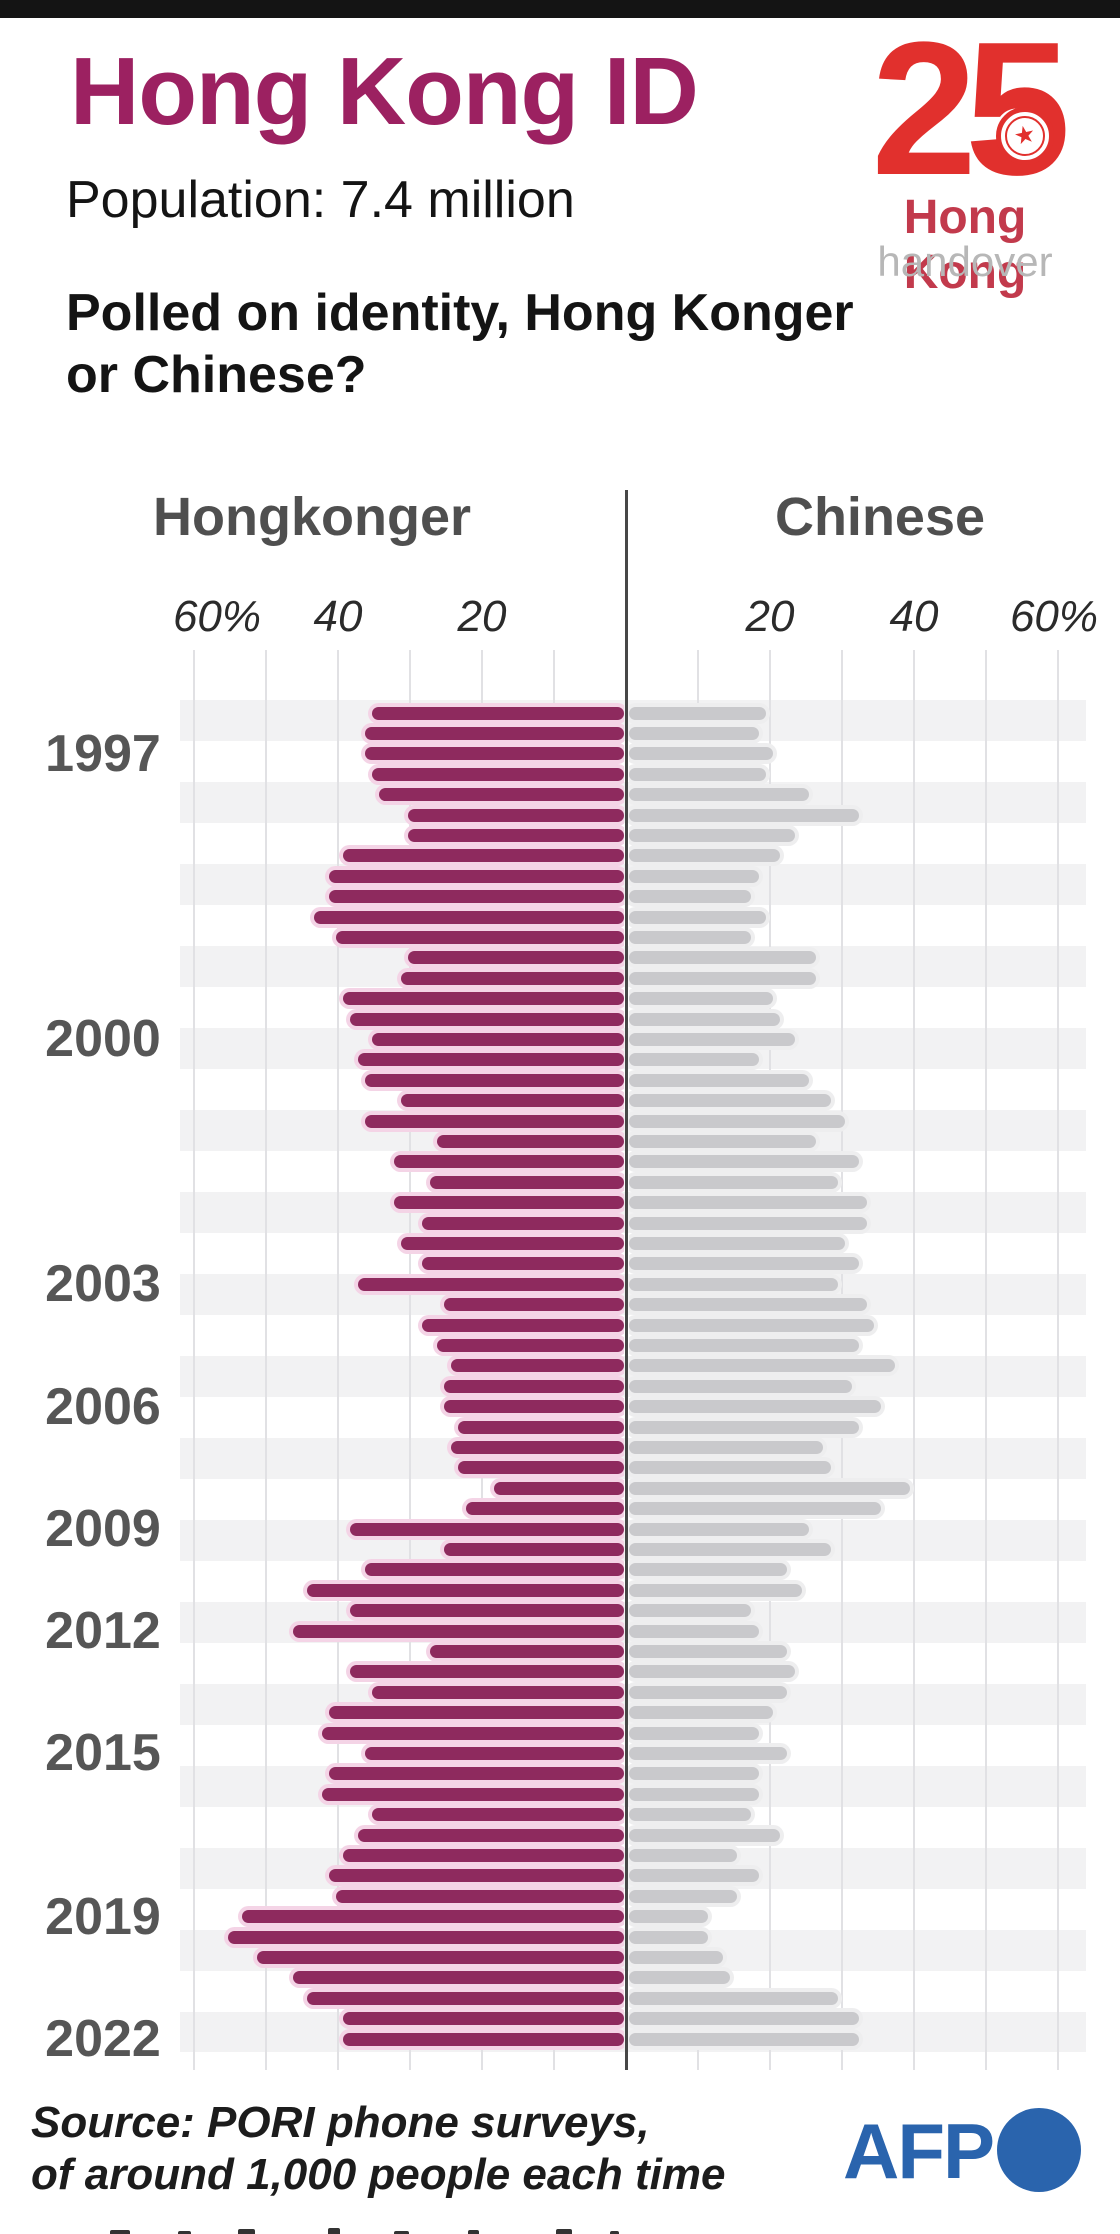 This screenshot has height=2234, width=1120. What do you see at coordinates (340, 2122) in the screenshot?
I see `source-line1: Source: PORI phone surveys,` at bounding box center [340, 2122].